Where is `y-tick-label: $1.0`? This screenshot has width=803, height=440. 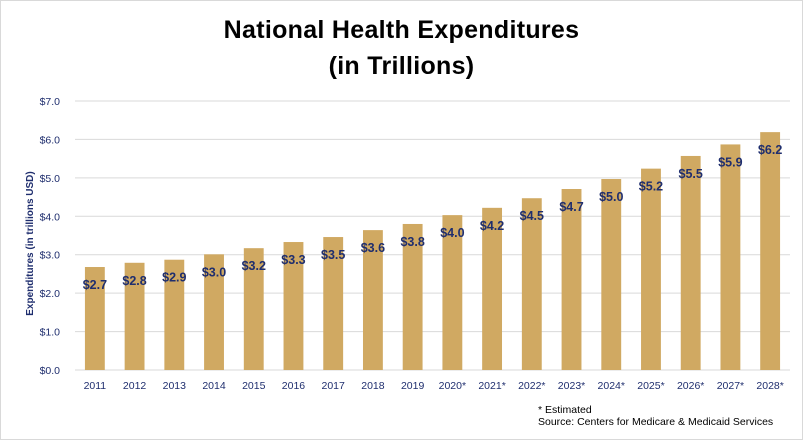 y-tick-label: $1.0 is located at coordinates (50, 333).